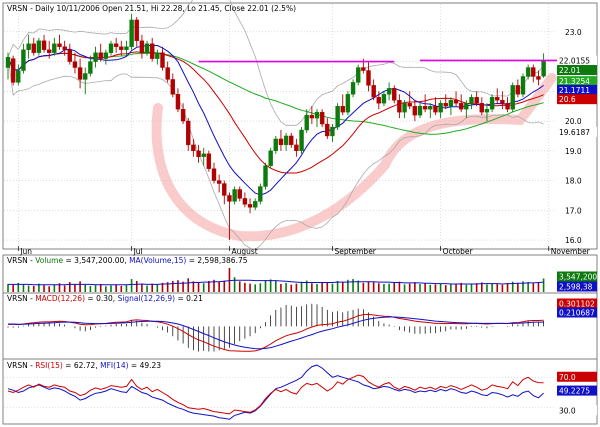  I want to click on macd-right-label: 0.301102, so click(577, 304).